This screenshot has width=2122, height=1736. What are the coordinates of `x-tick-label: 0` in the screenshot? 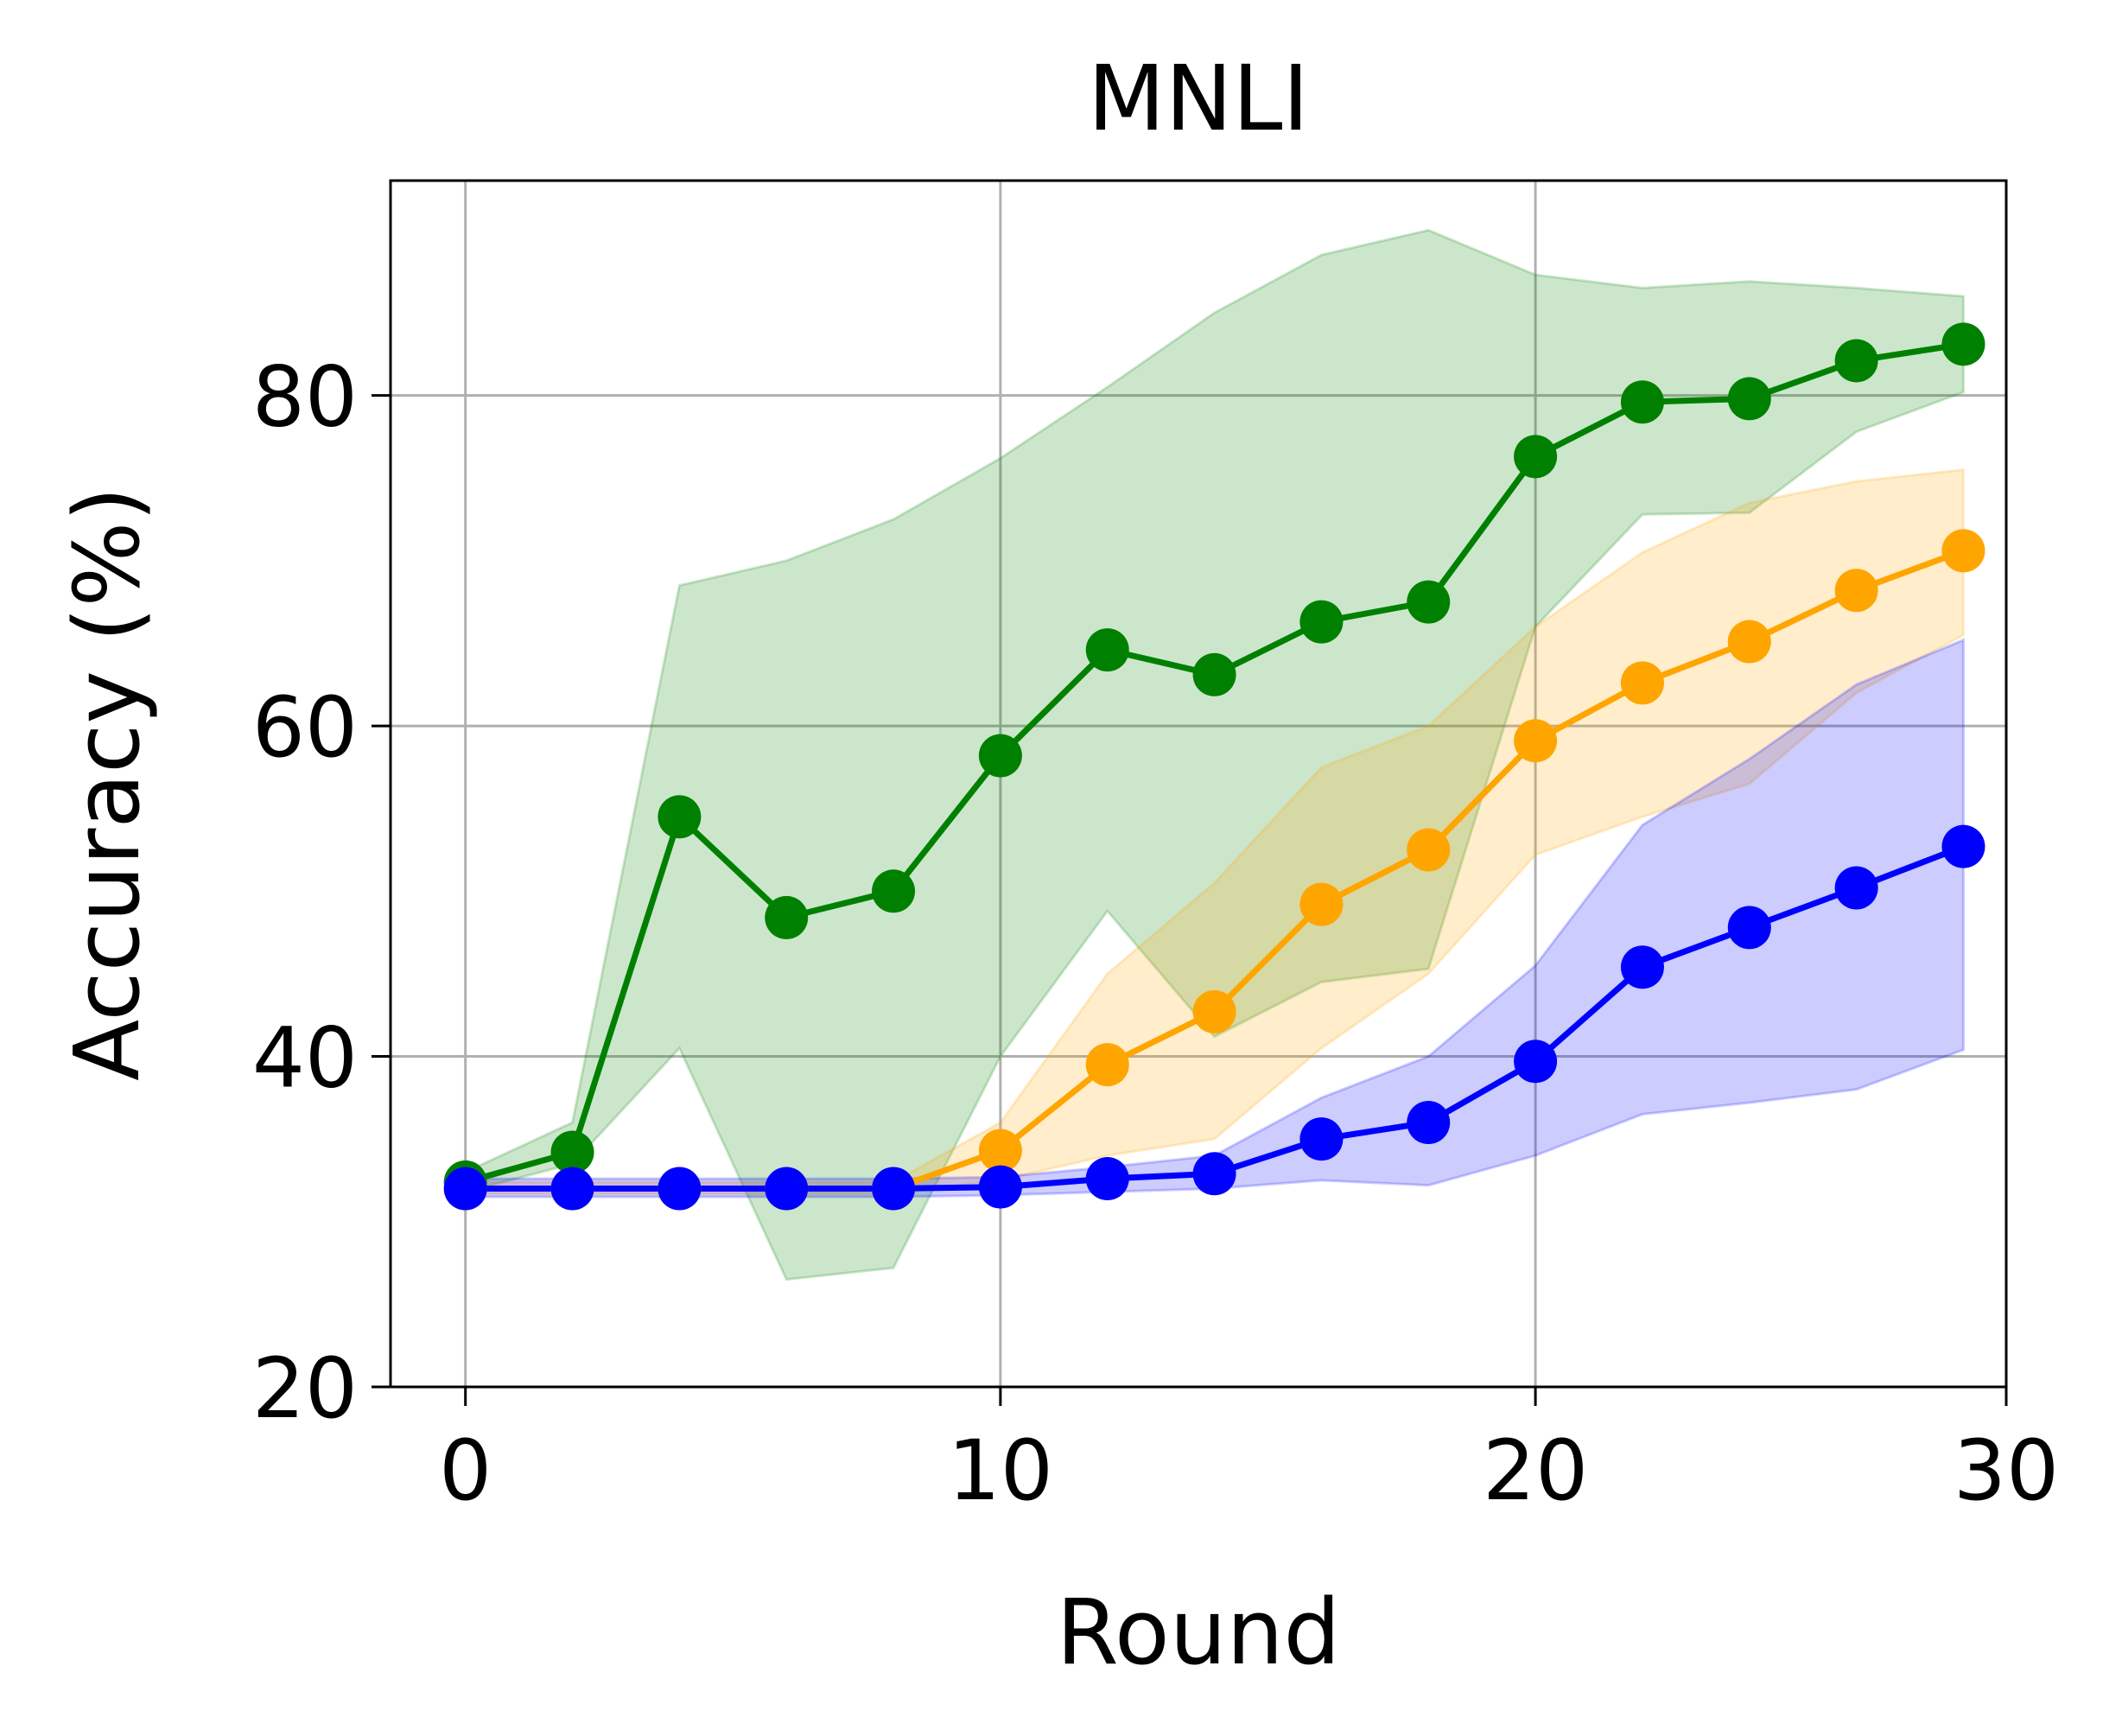 It's located at (466, 1470).